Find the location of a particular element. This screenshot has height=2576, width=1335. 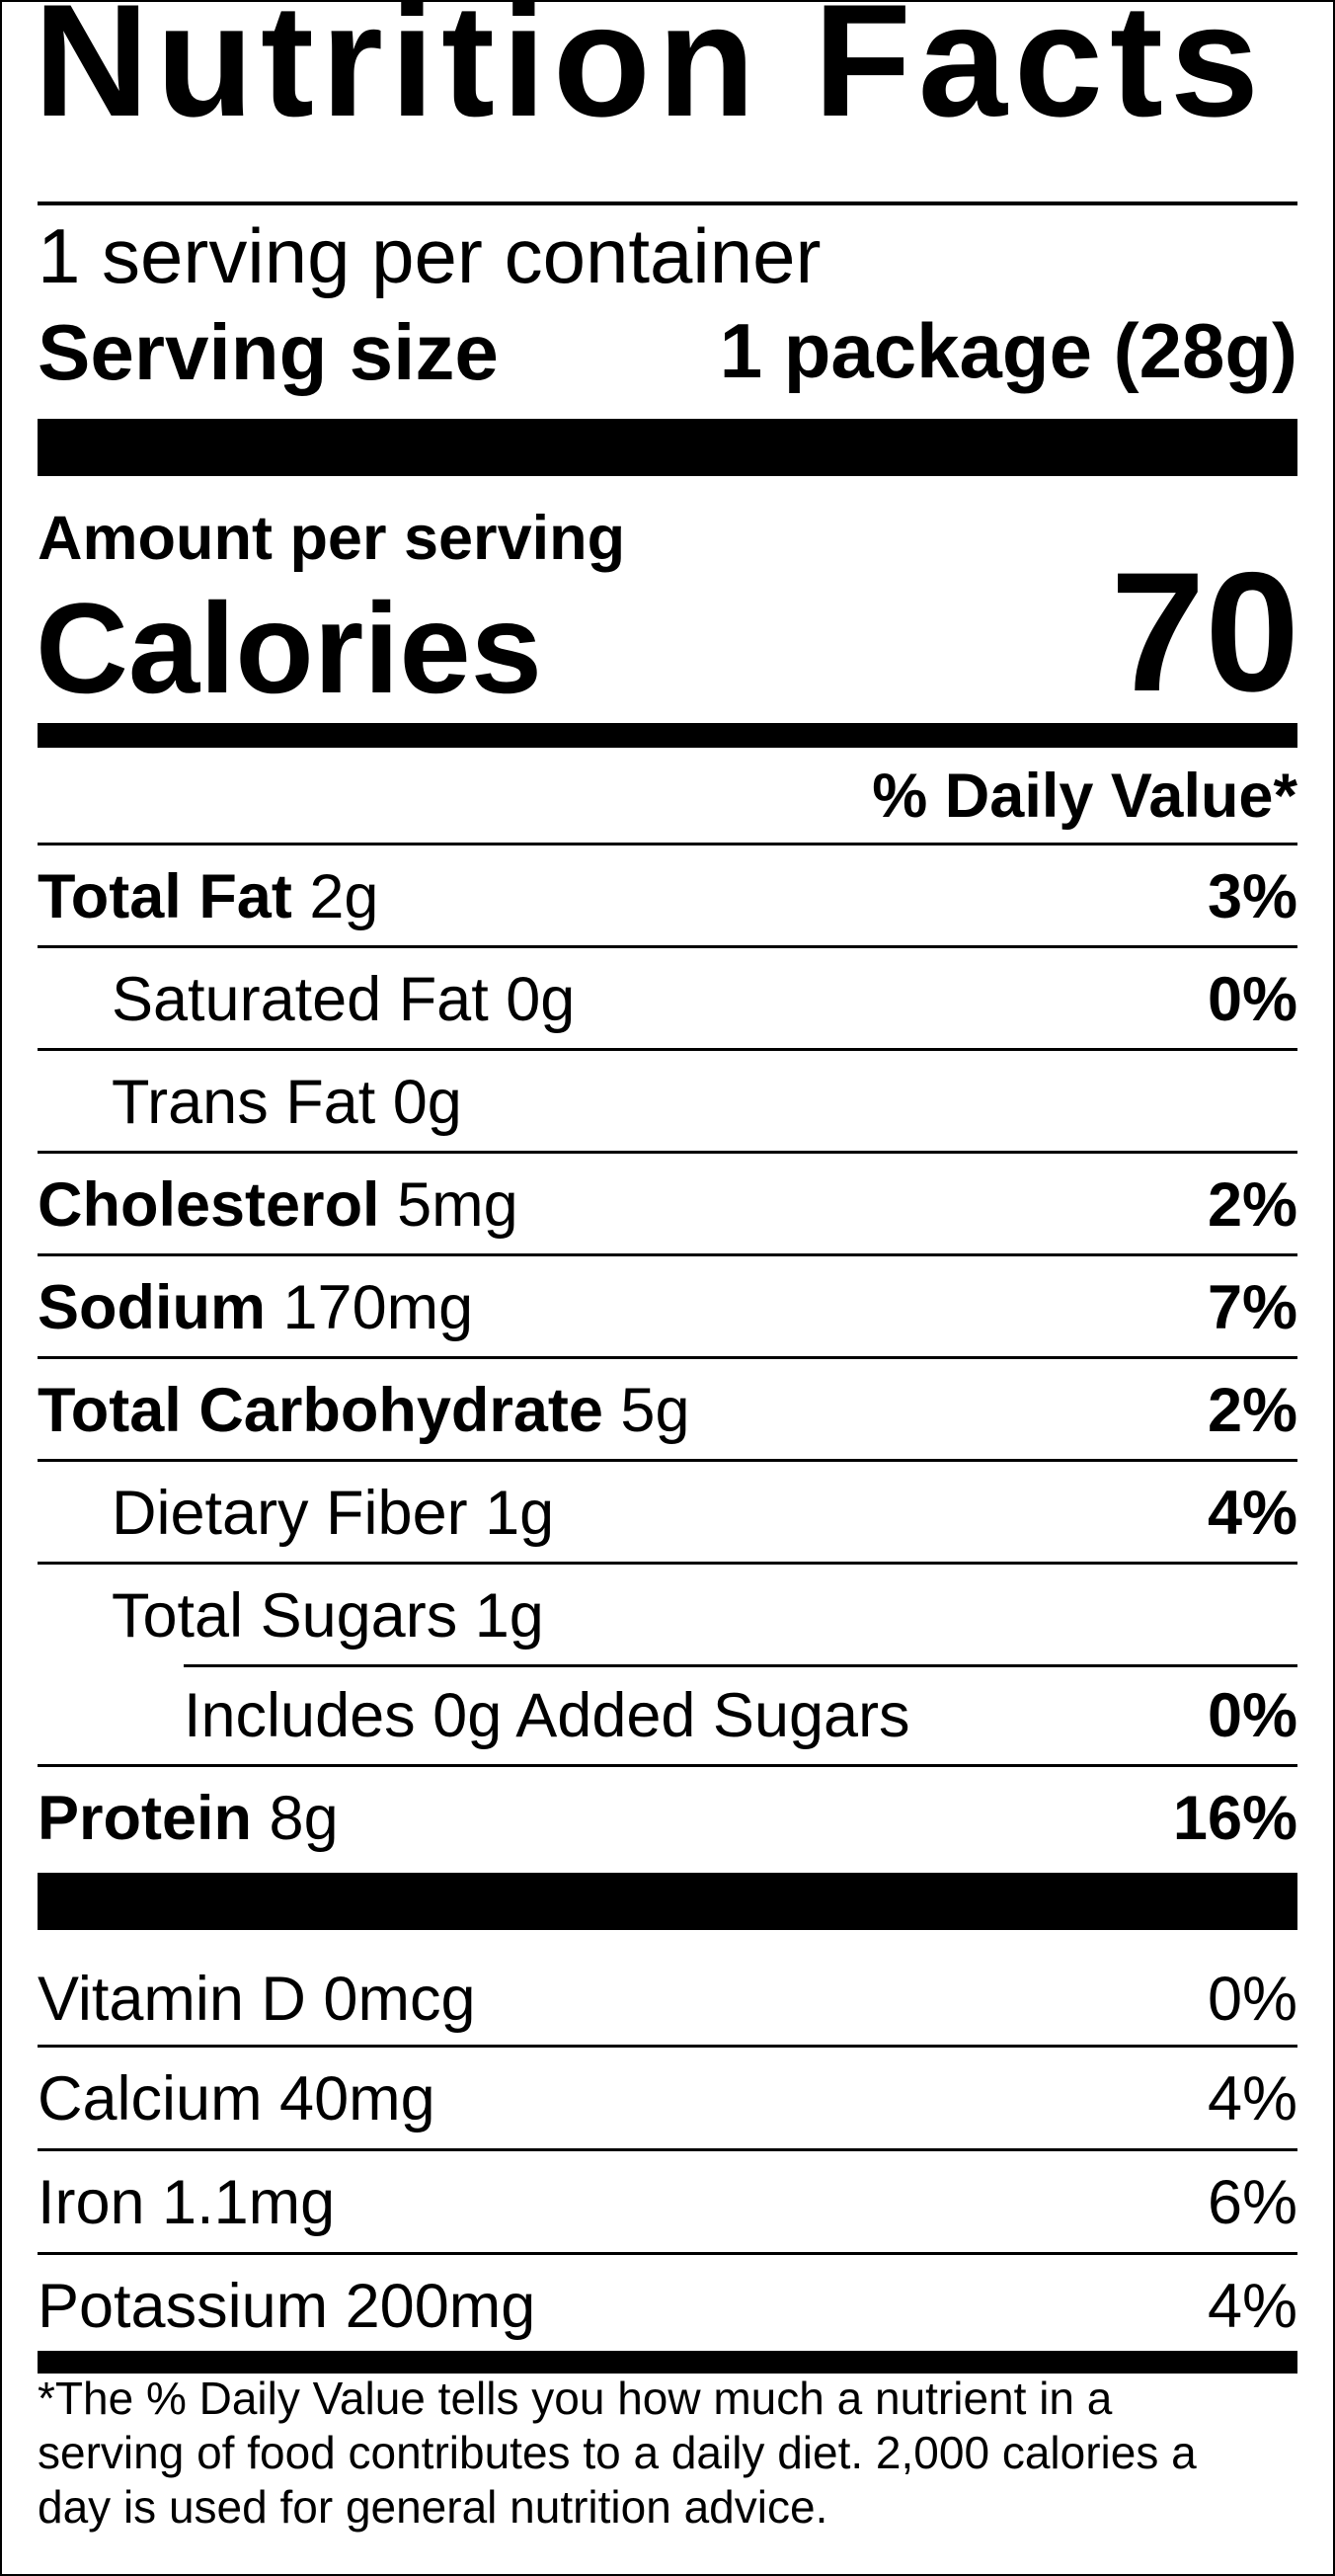

amount-per-serving: Amount per serving is located at coordinates (332, 538).